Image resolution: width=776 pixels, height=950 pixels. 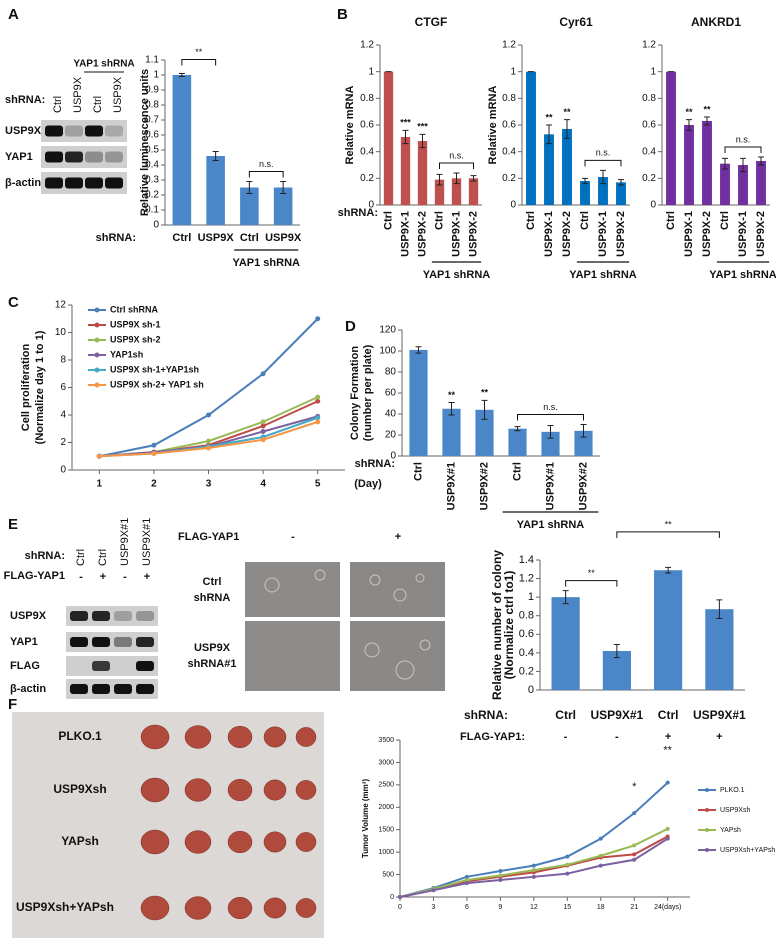 What do you see at coordinates (23, 131) in the screenshot?
I see `blot-row-label: USP9X` at bounding box center [23, 131].